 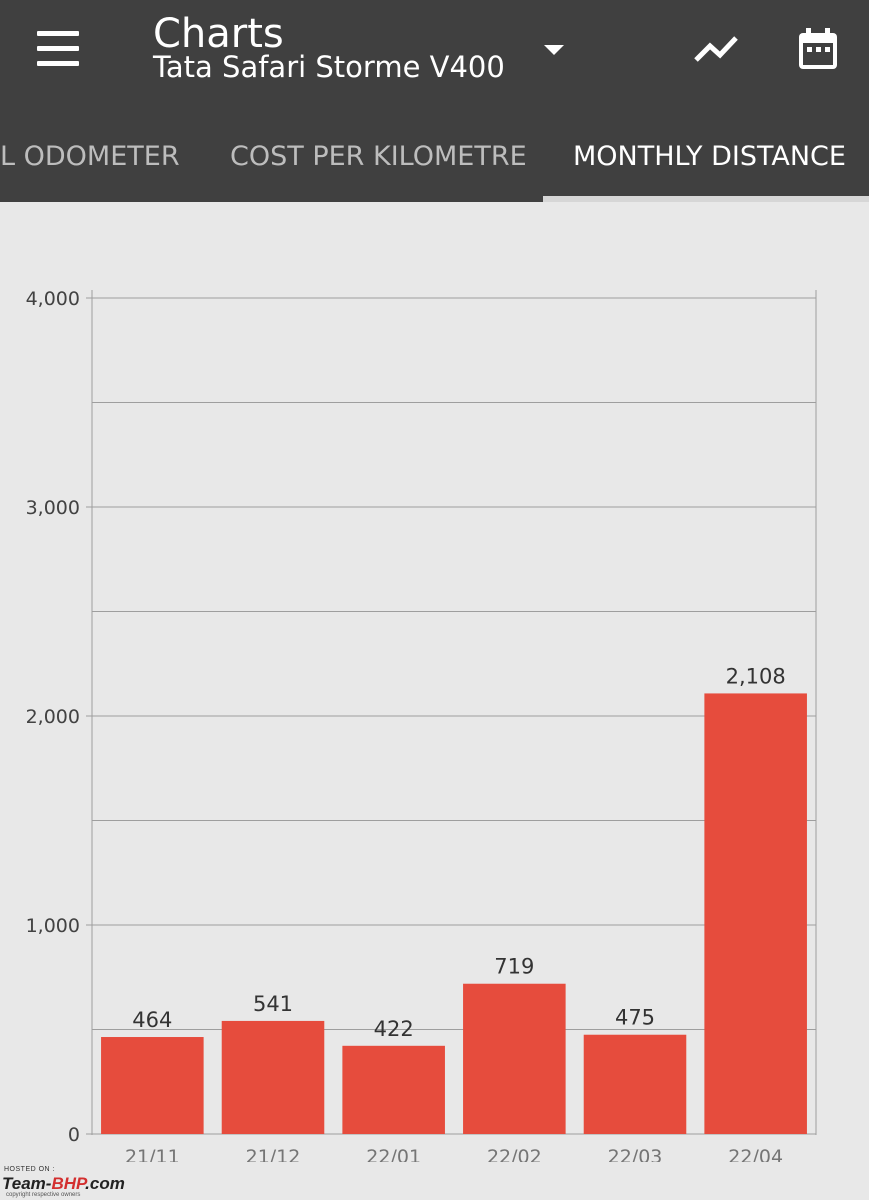 I want to click on watermark-logo: Team-BHP.com, so click(x=63, y=1183).